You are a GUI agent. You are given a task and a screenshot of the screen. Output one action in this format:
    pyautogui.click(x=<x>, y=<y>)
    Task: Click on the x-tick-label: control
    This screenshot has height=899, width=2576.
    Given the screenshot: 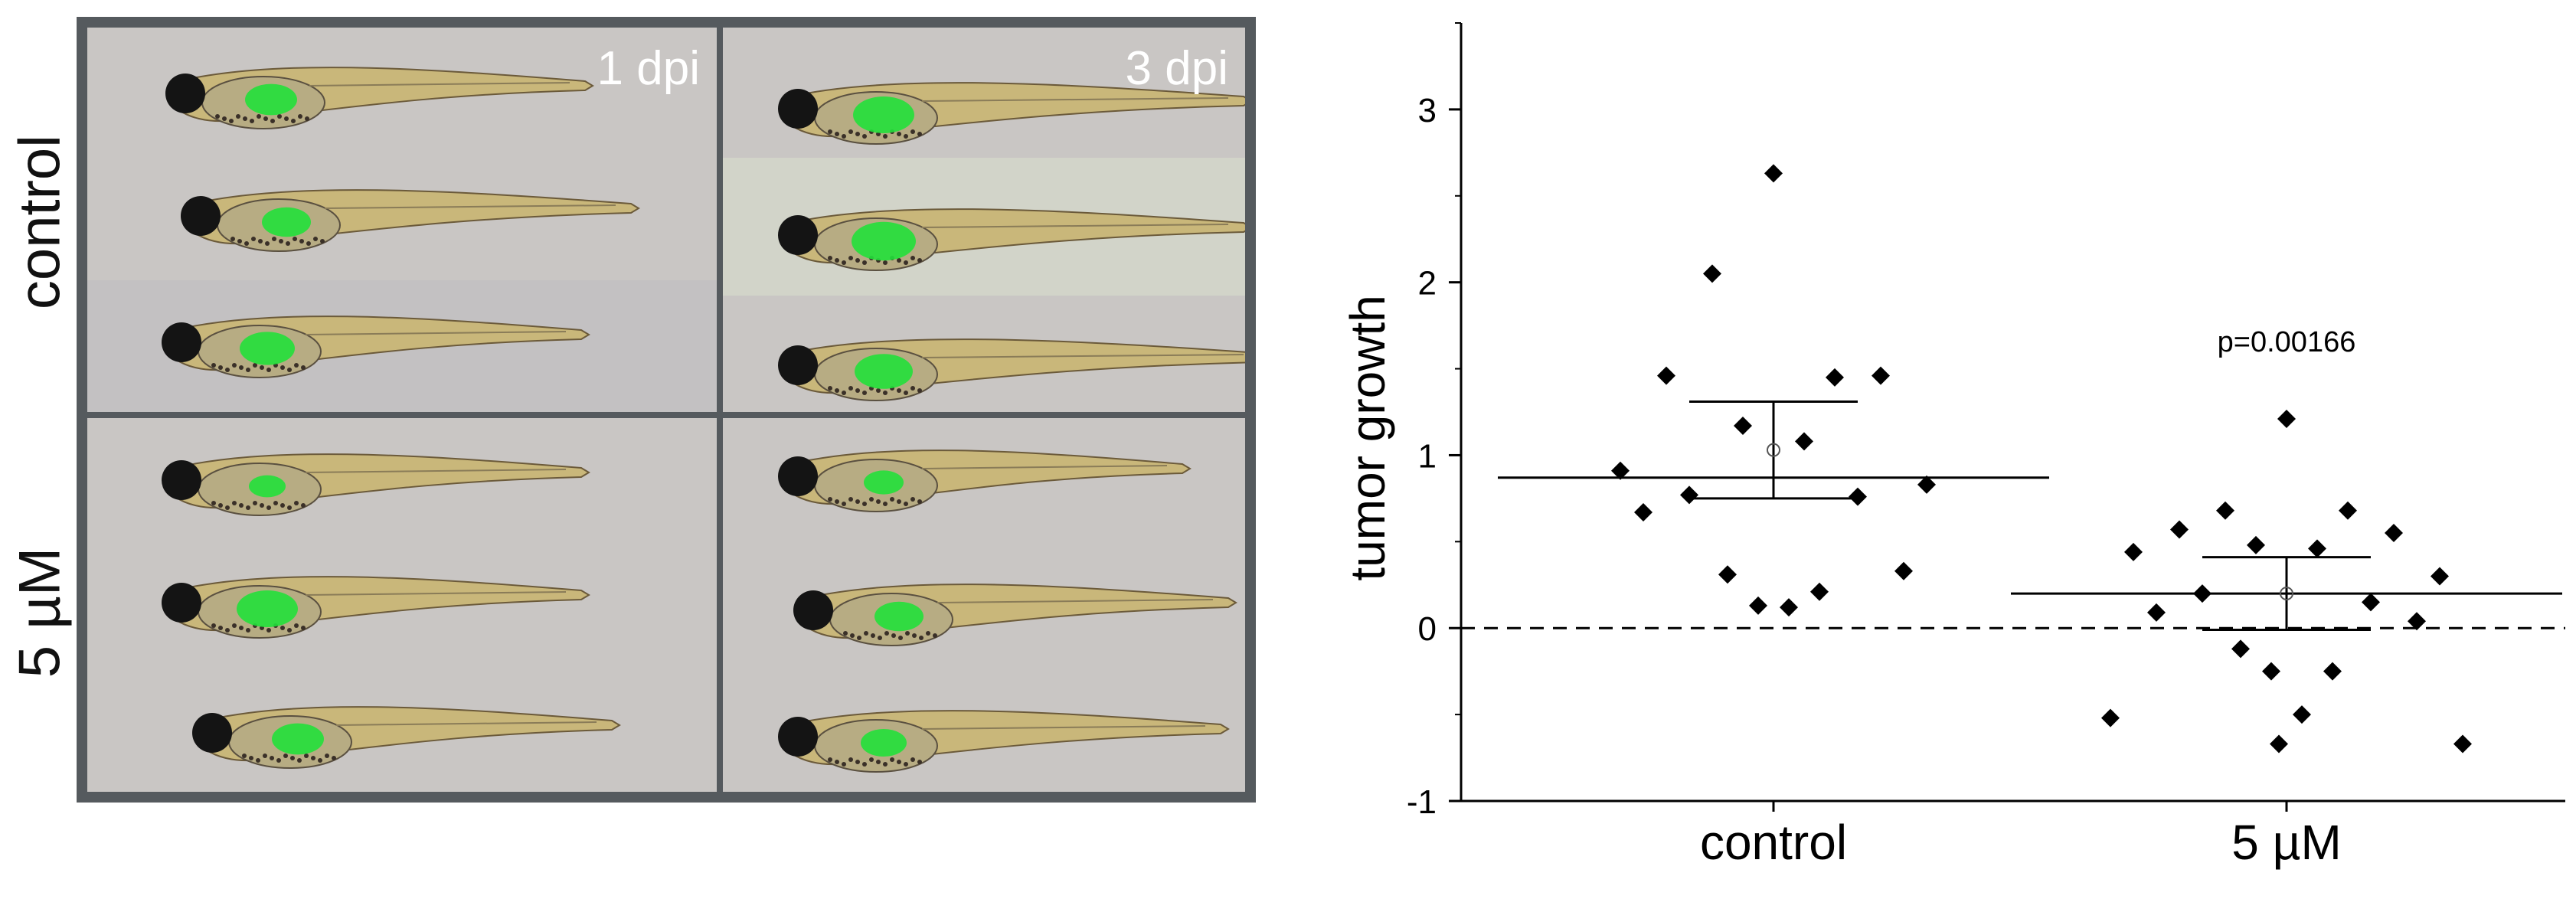 What is the action you would take?
    pyautogui.click(x=1773, y=842)
    